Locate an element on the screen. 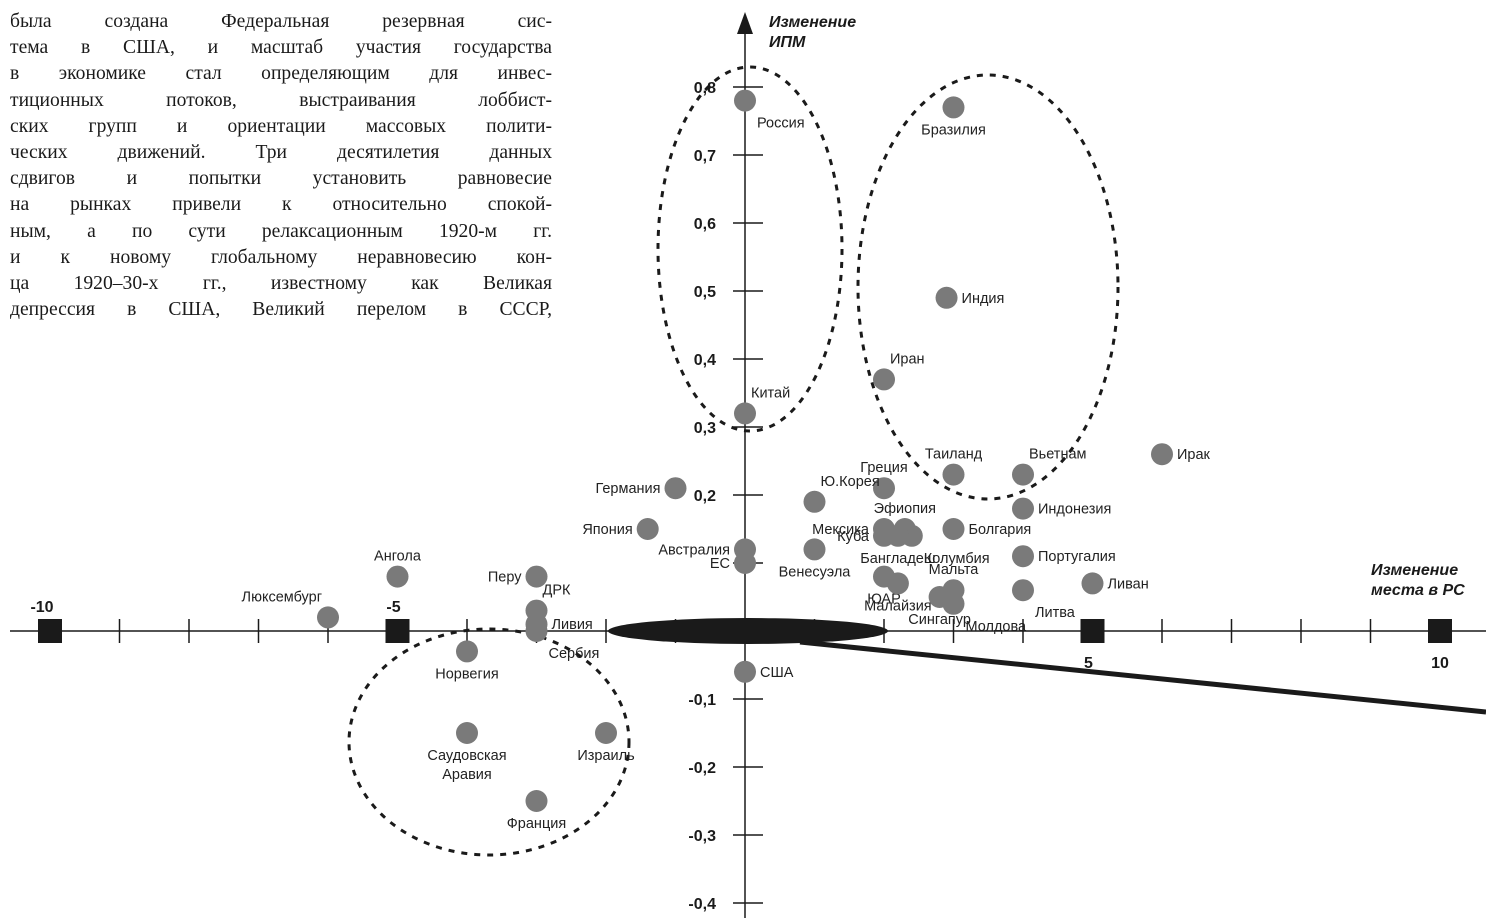 The width and height of the screenshot is (1486, 922). y-tick-label: -0,4 is located at coordinates (702, 904).